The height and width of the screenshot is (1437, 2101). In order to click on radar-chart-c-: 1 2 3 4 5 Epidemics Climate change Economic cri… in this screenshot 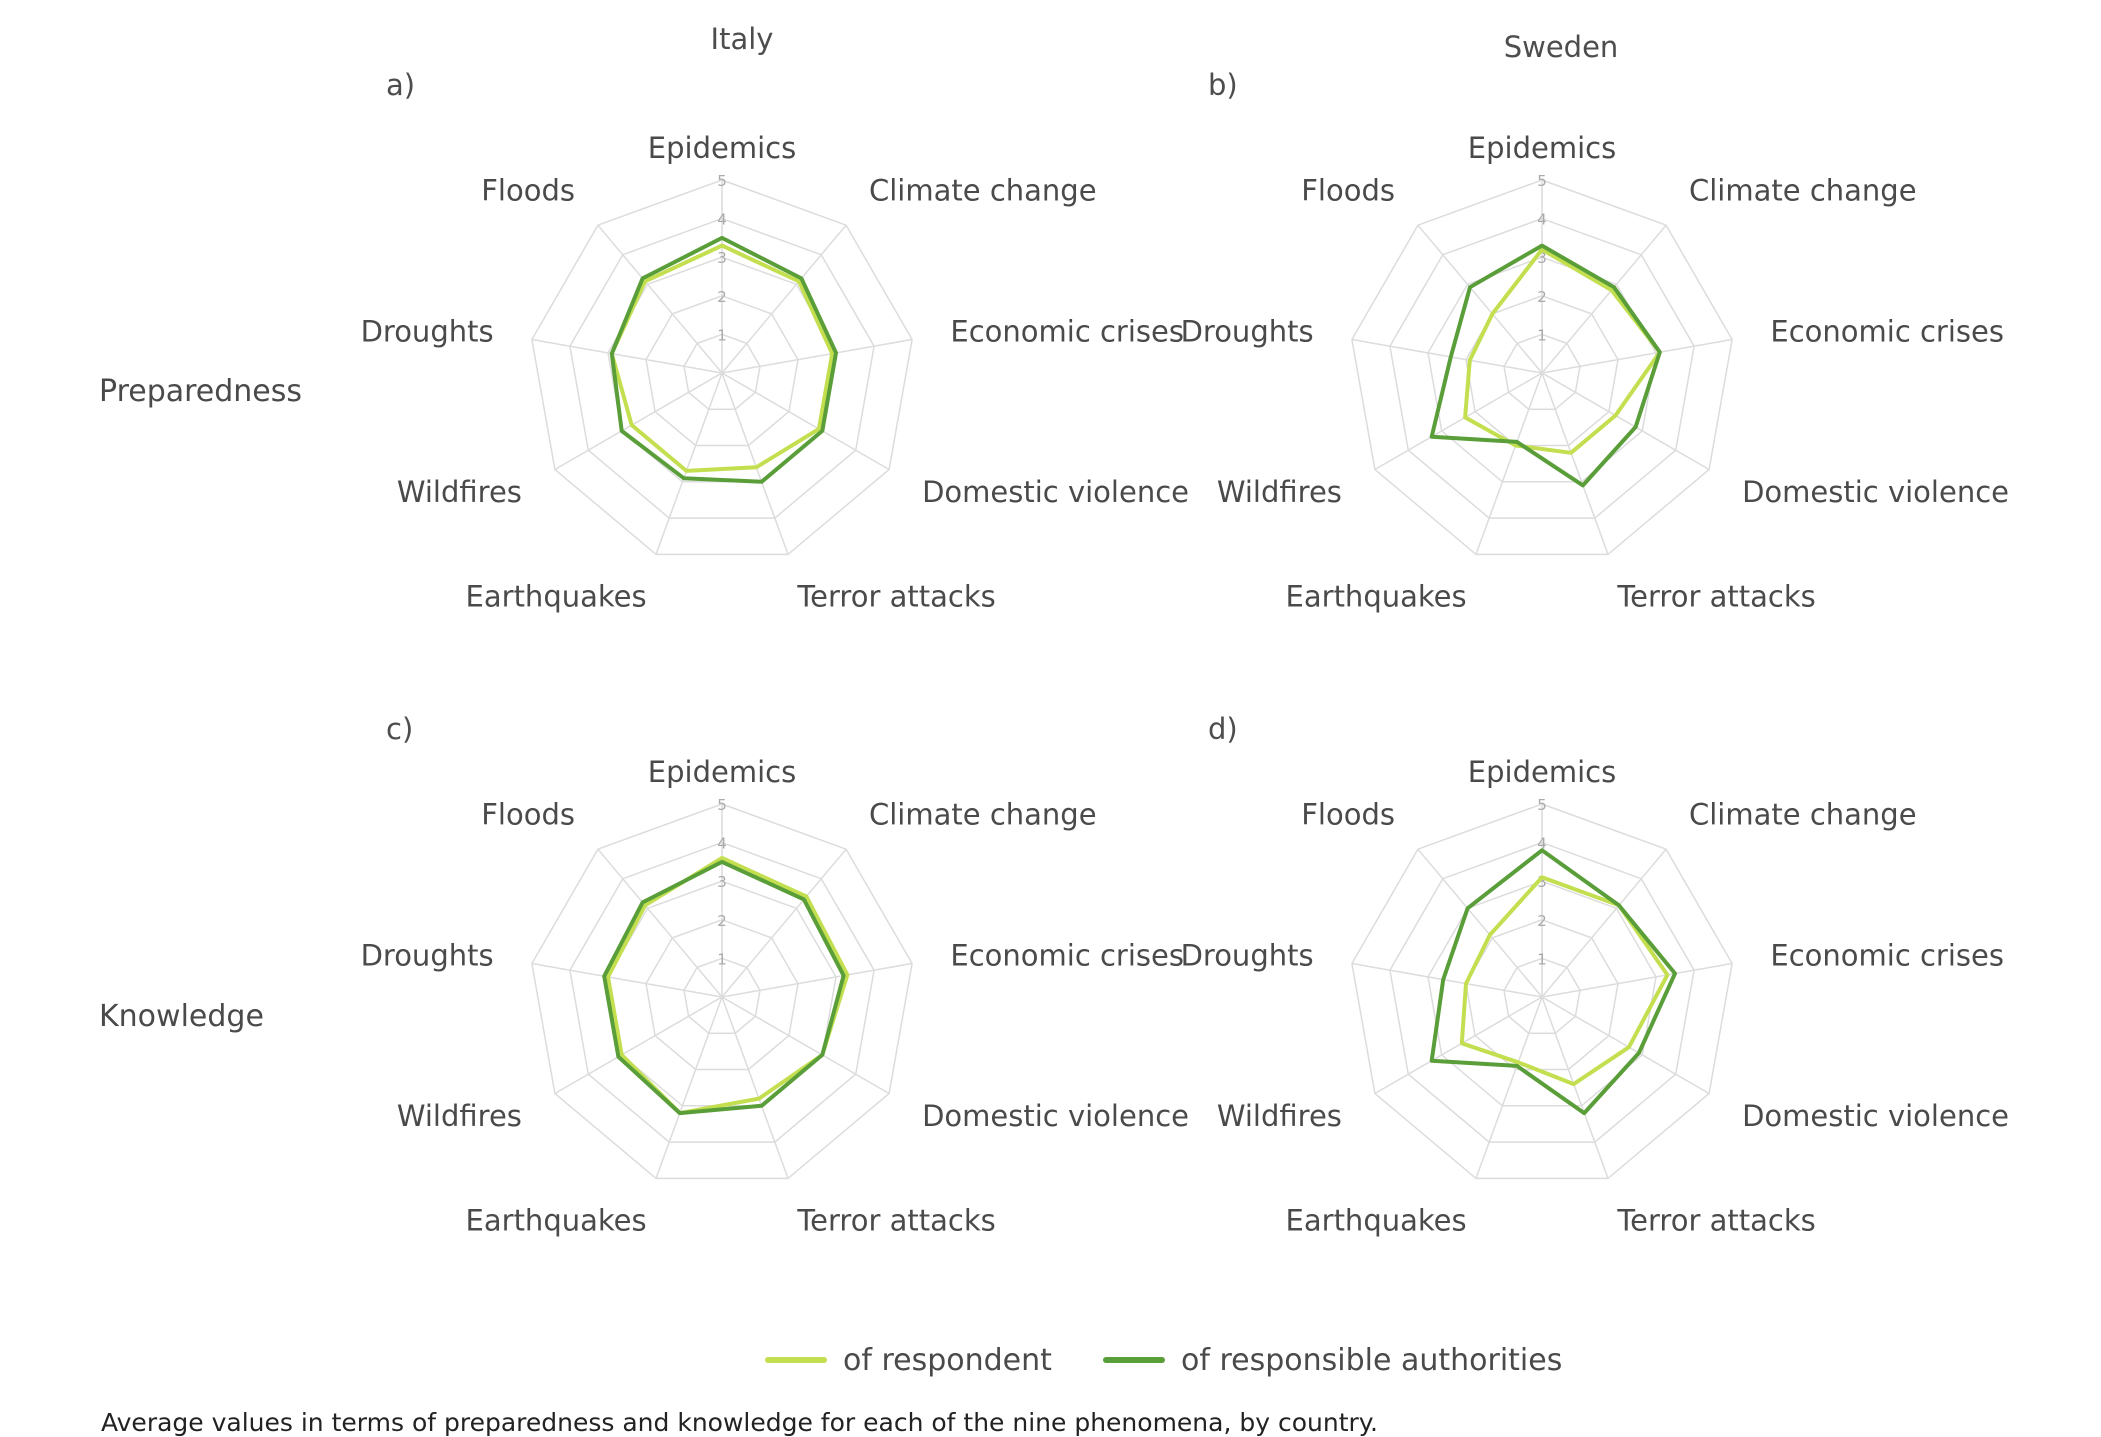, I will do `click(775, 996)`.